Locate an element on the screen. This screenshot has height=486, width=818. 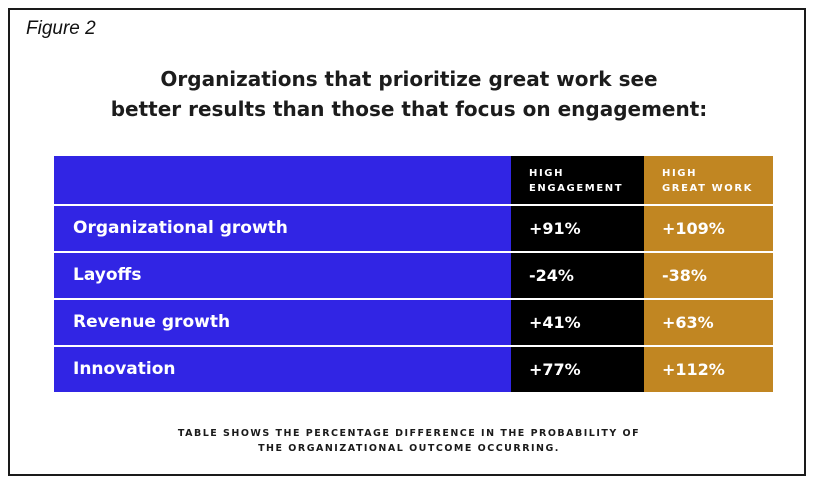
value-engagement-organizational-growth: +91% is located at coordinates (577, 227).